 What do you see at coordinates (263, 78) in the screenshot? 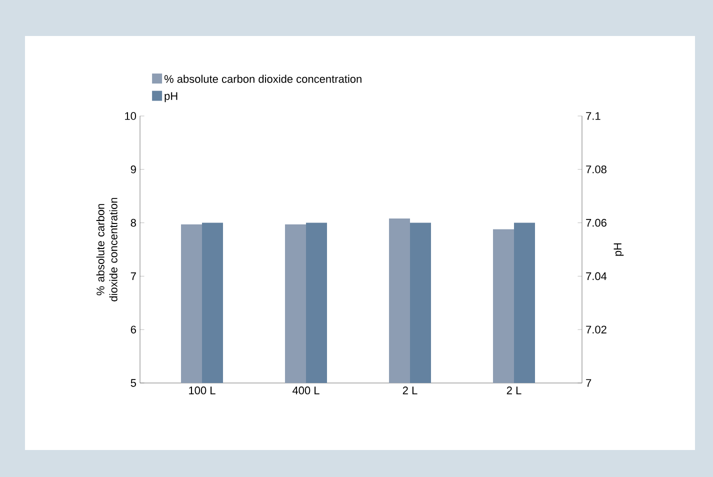
I see `legend-label: % absolute carbon dioxide concentration` at bounding box center [263, 78].